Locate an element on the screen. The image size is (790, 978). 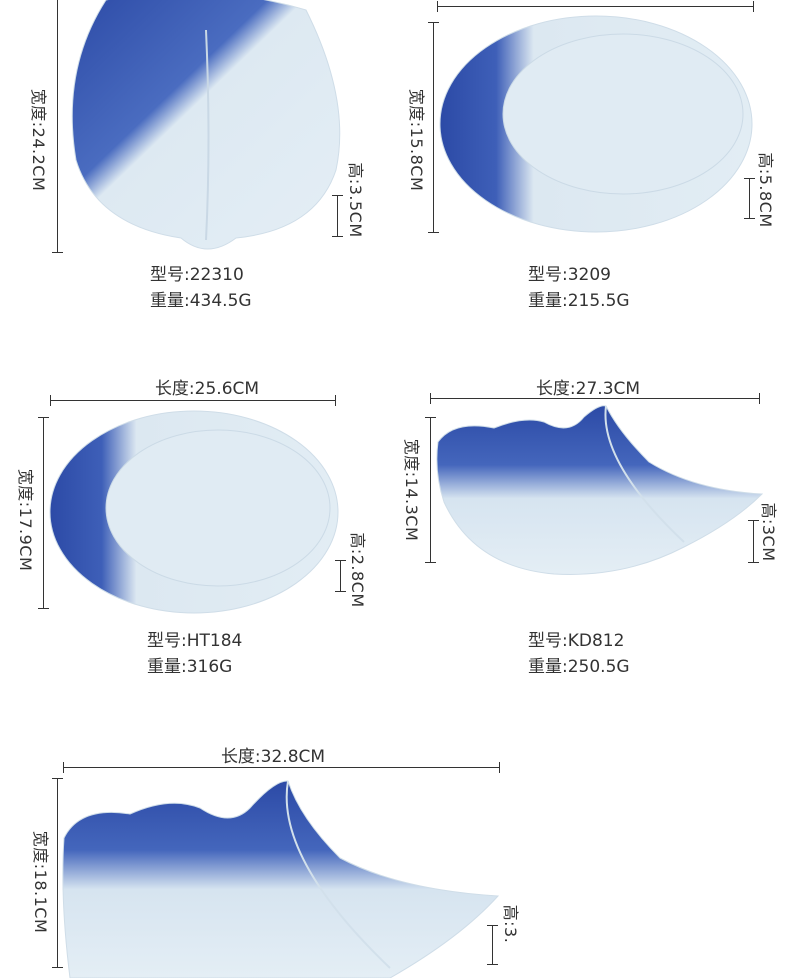
height-label: 高:3.5CM is located at coordinates (355, 200).